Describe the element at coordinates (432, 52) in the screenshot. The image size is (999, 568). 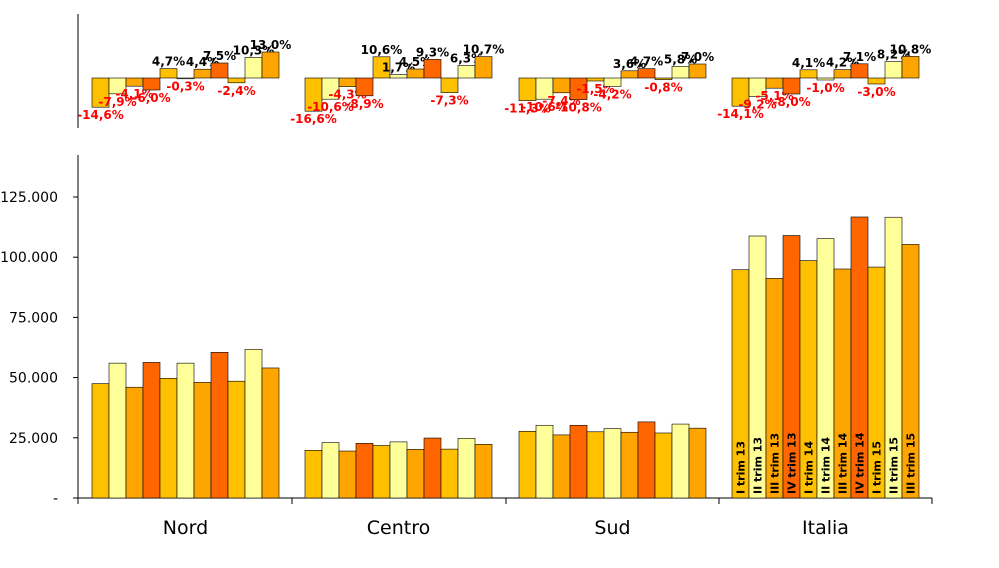
I see `variation-label: 9,3%` at that location.